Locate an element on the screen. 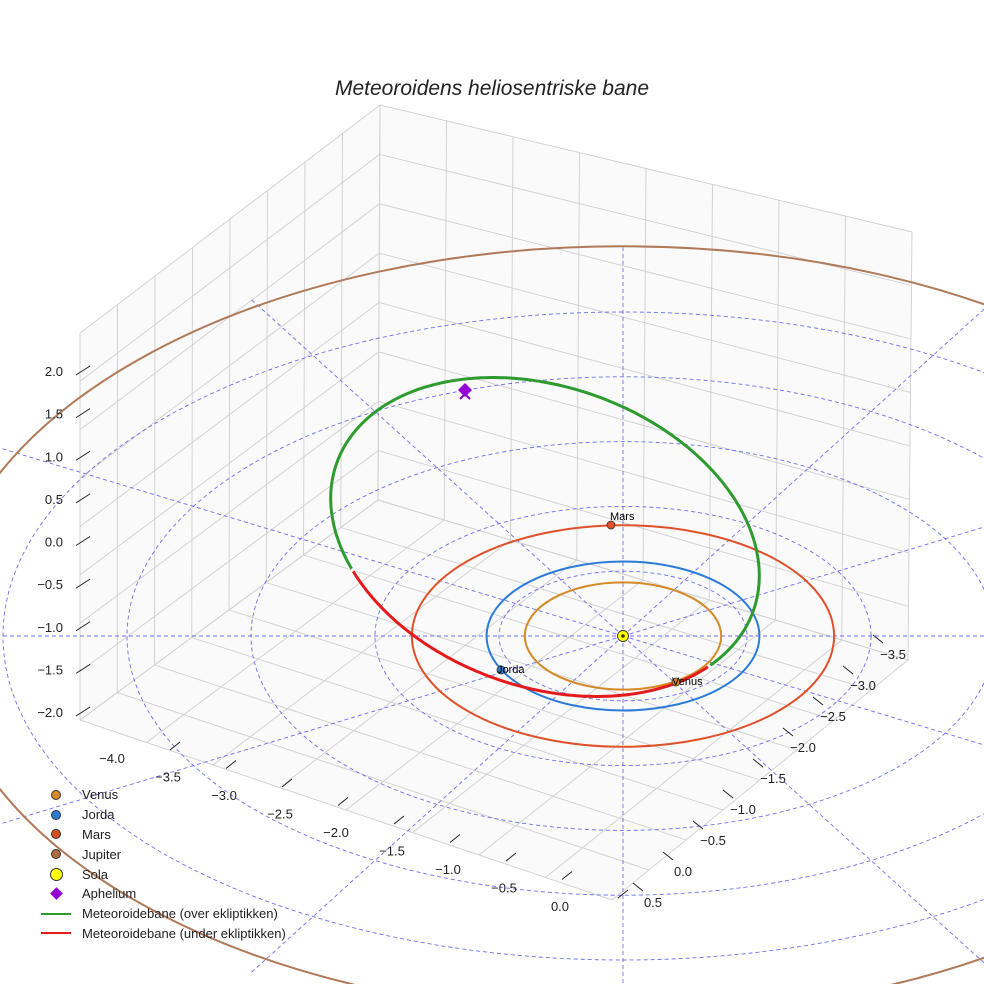 This screenshot has width=984, height=984. z-tick-label-6: −1.0 is located at coordinates (50, 627).